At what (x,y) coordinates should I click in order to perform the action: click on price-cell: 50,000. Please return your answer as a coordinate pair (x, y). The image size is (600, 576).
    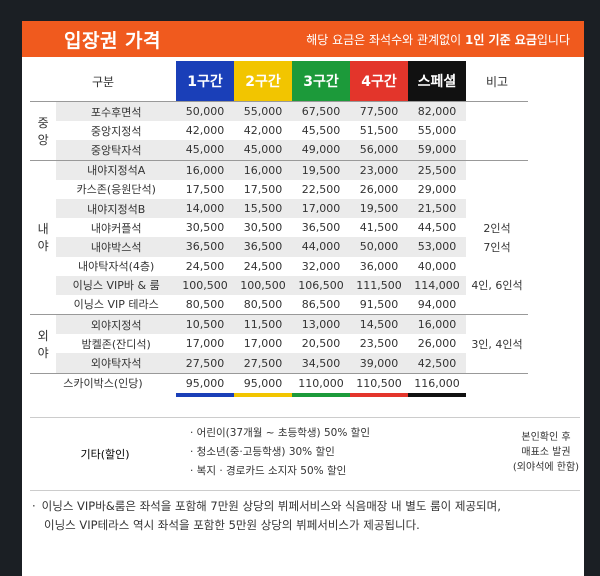
    Looking at the image, I should click on (205, 111).